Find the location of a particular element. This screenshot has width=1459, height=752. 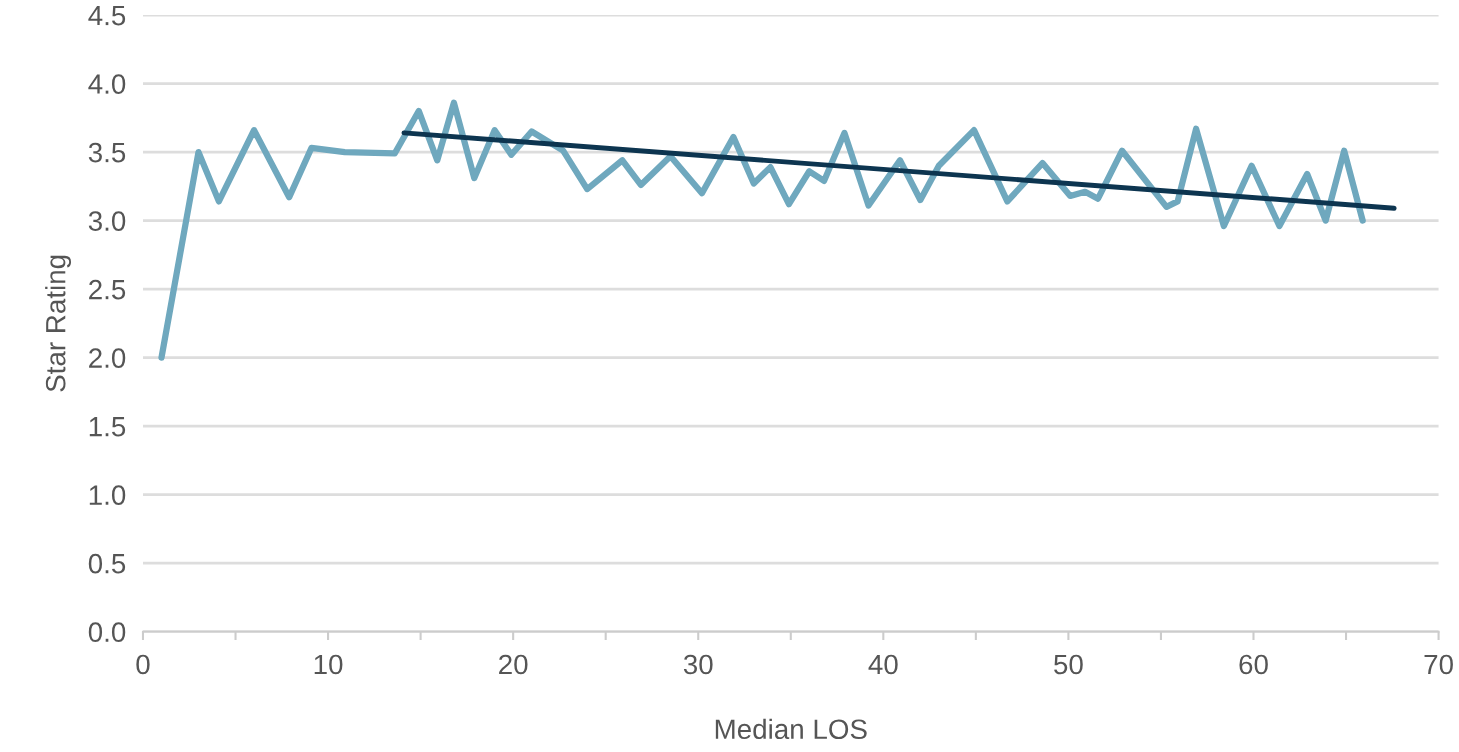

y-tick-label: 4.5 is located at coordinates (107, 15).